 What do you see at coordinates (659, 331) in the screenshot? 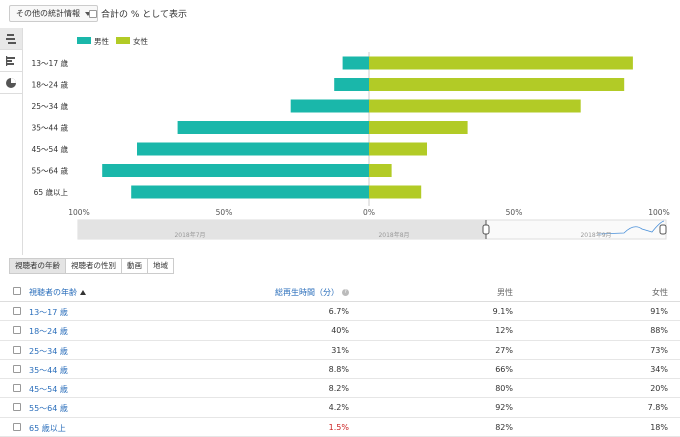
I see `row-female: 88%` at bounding box center [659, 331].